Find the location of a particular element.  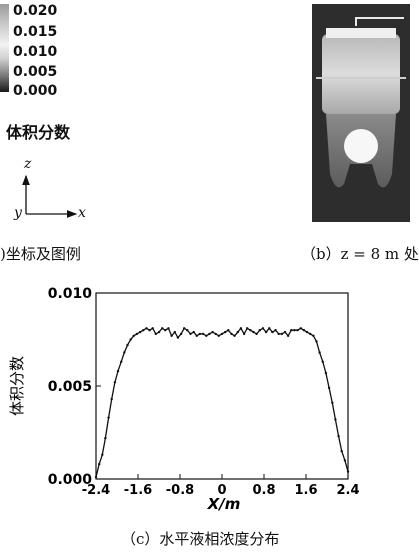

contour-drawing is located at coordinates (361, 102).